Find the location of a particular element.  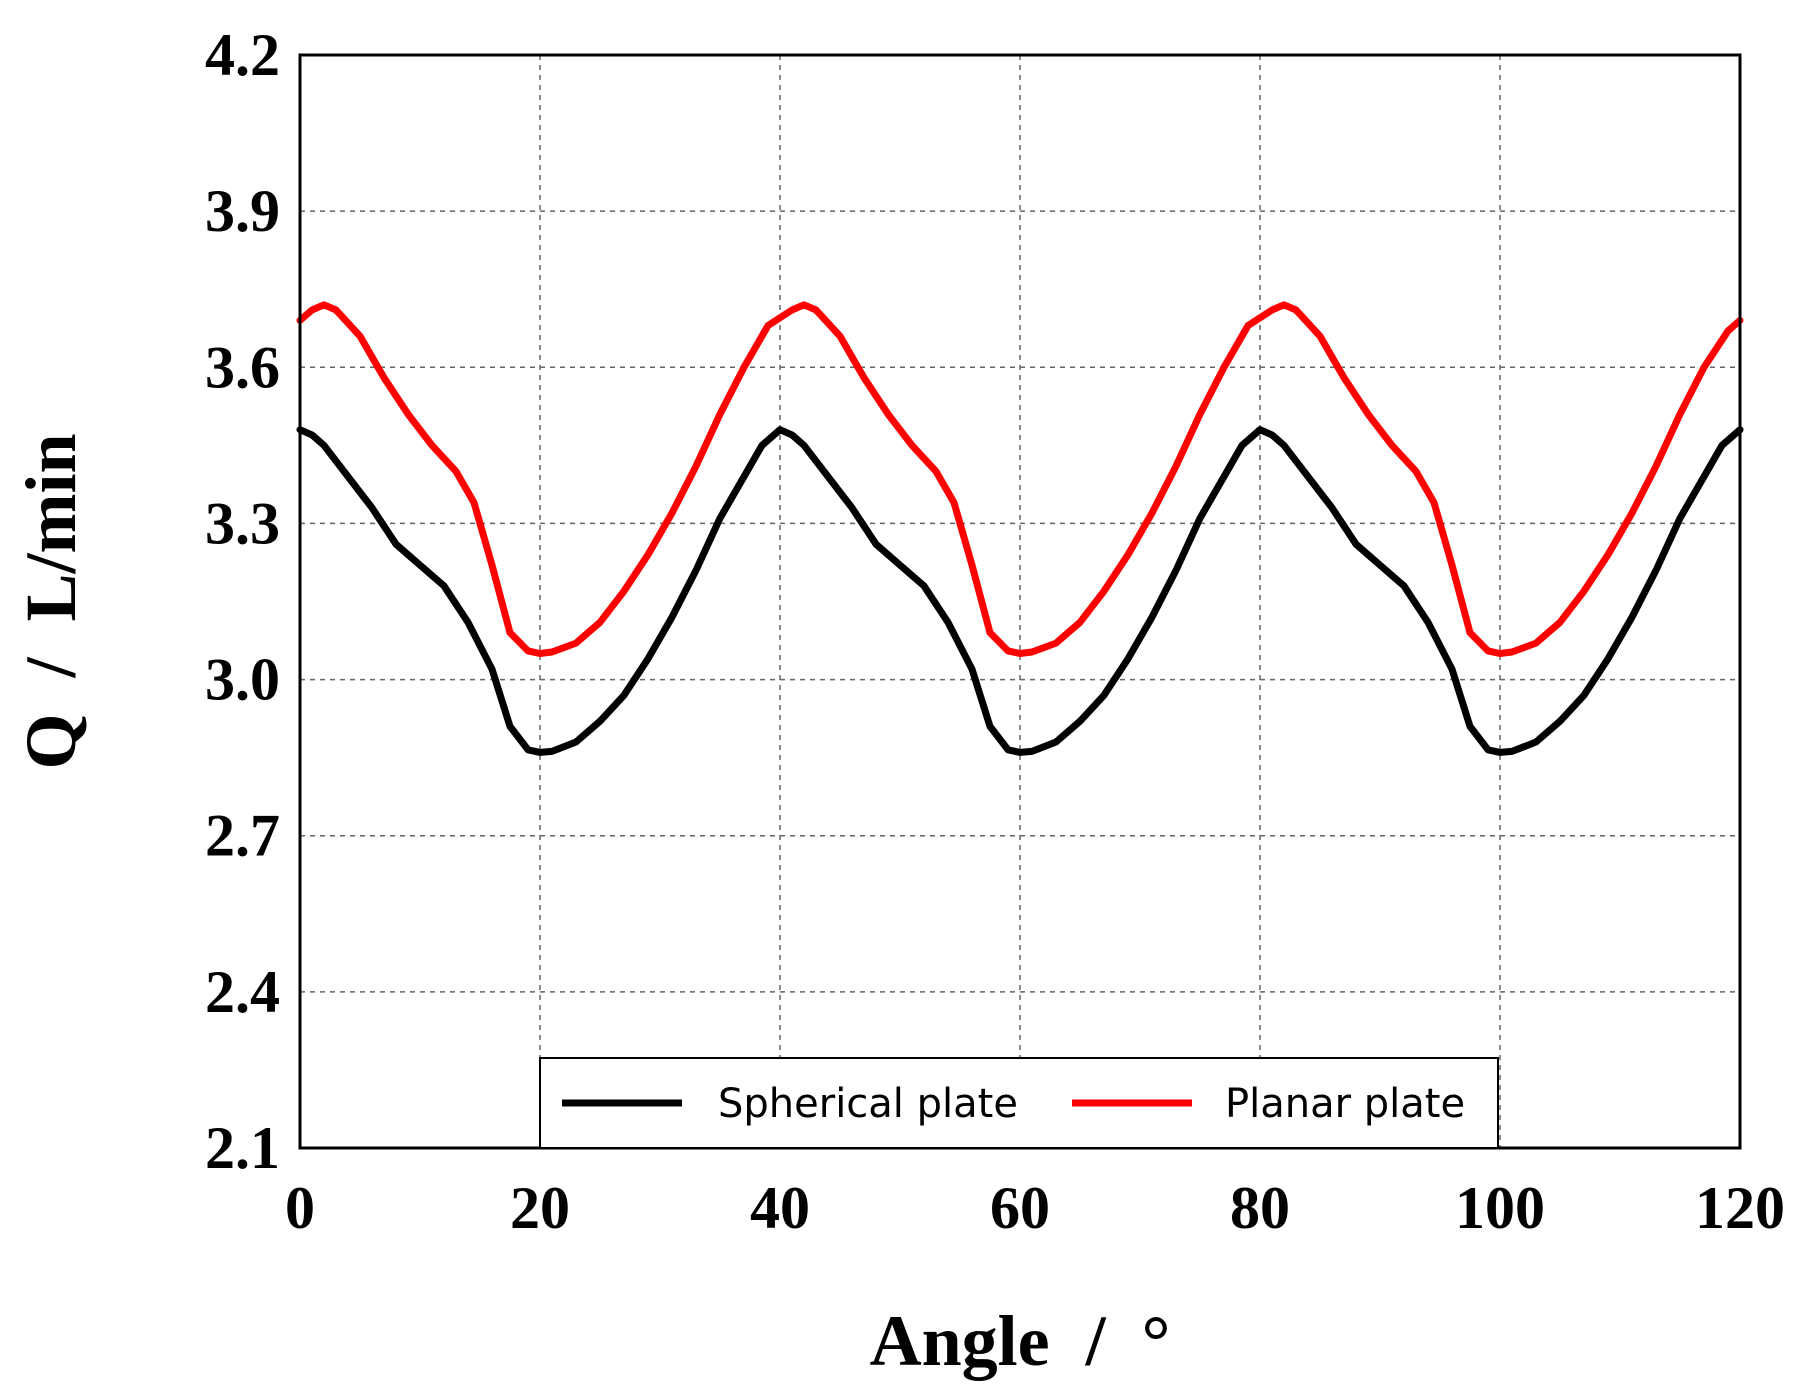

y-tick-label: 2.1 is located at coordinates (242, 1148).